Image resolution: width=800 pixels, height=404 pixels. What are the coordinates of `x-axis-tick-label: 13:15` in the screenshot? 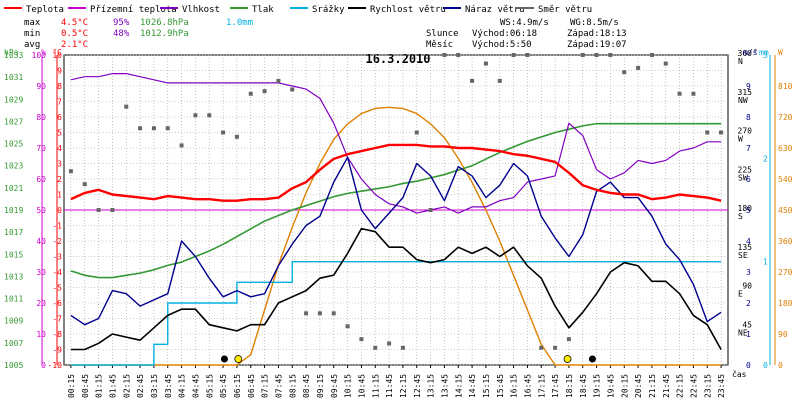 It's located at (431, 386).